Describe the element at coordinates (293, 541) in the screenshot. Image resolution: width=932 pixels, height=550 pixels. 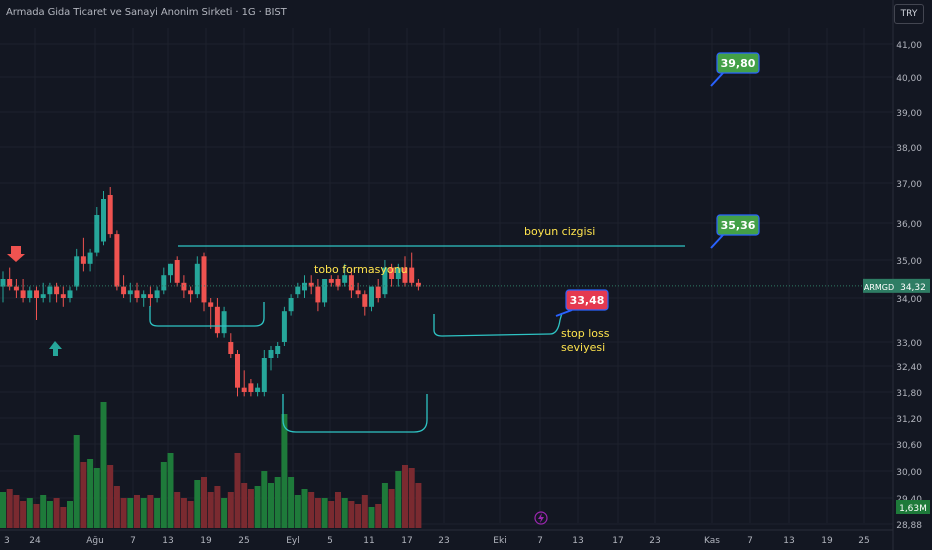
I see `x-tick-label: Eyl` at that location.